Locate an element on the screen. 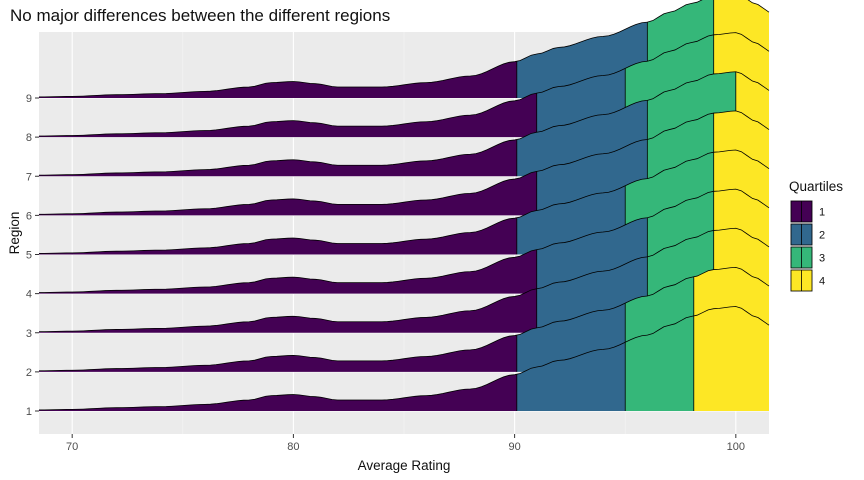 This screenshot has width=864, height=480. legend-label: 4 is located at coordinates (822, 282).